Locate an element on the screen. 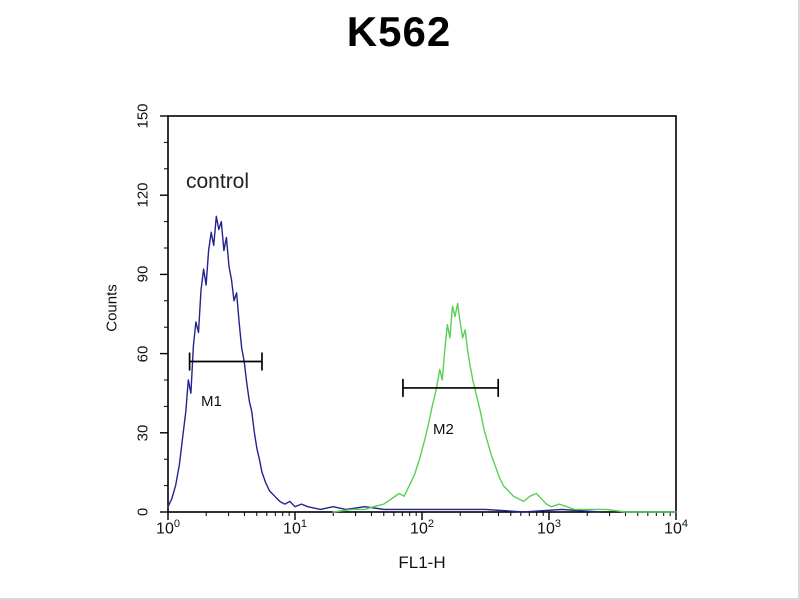  x-tick-label-10e2: 10² is located at coordinates (422, 528).